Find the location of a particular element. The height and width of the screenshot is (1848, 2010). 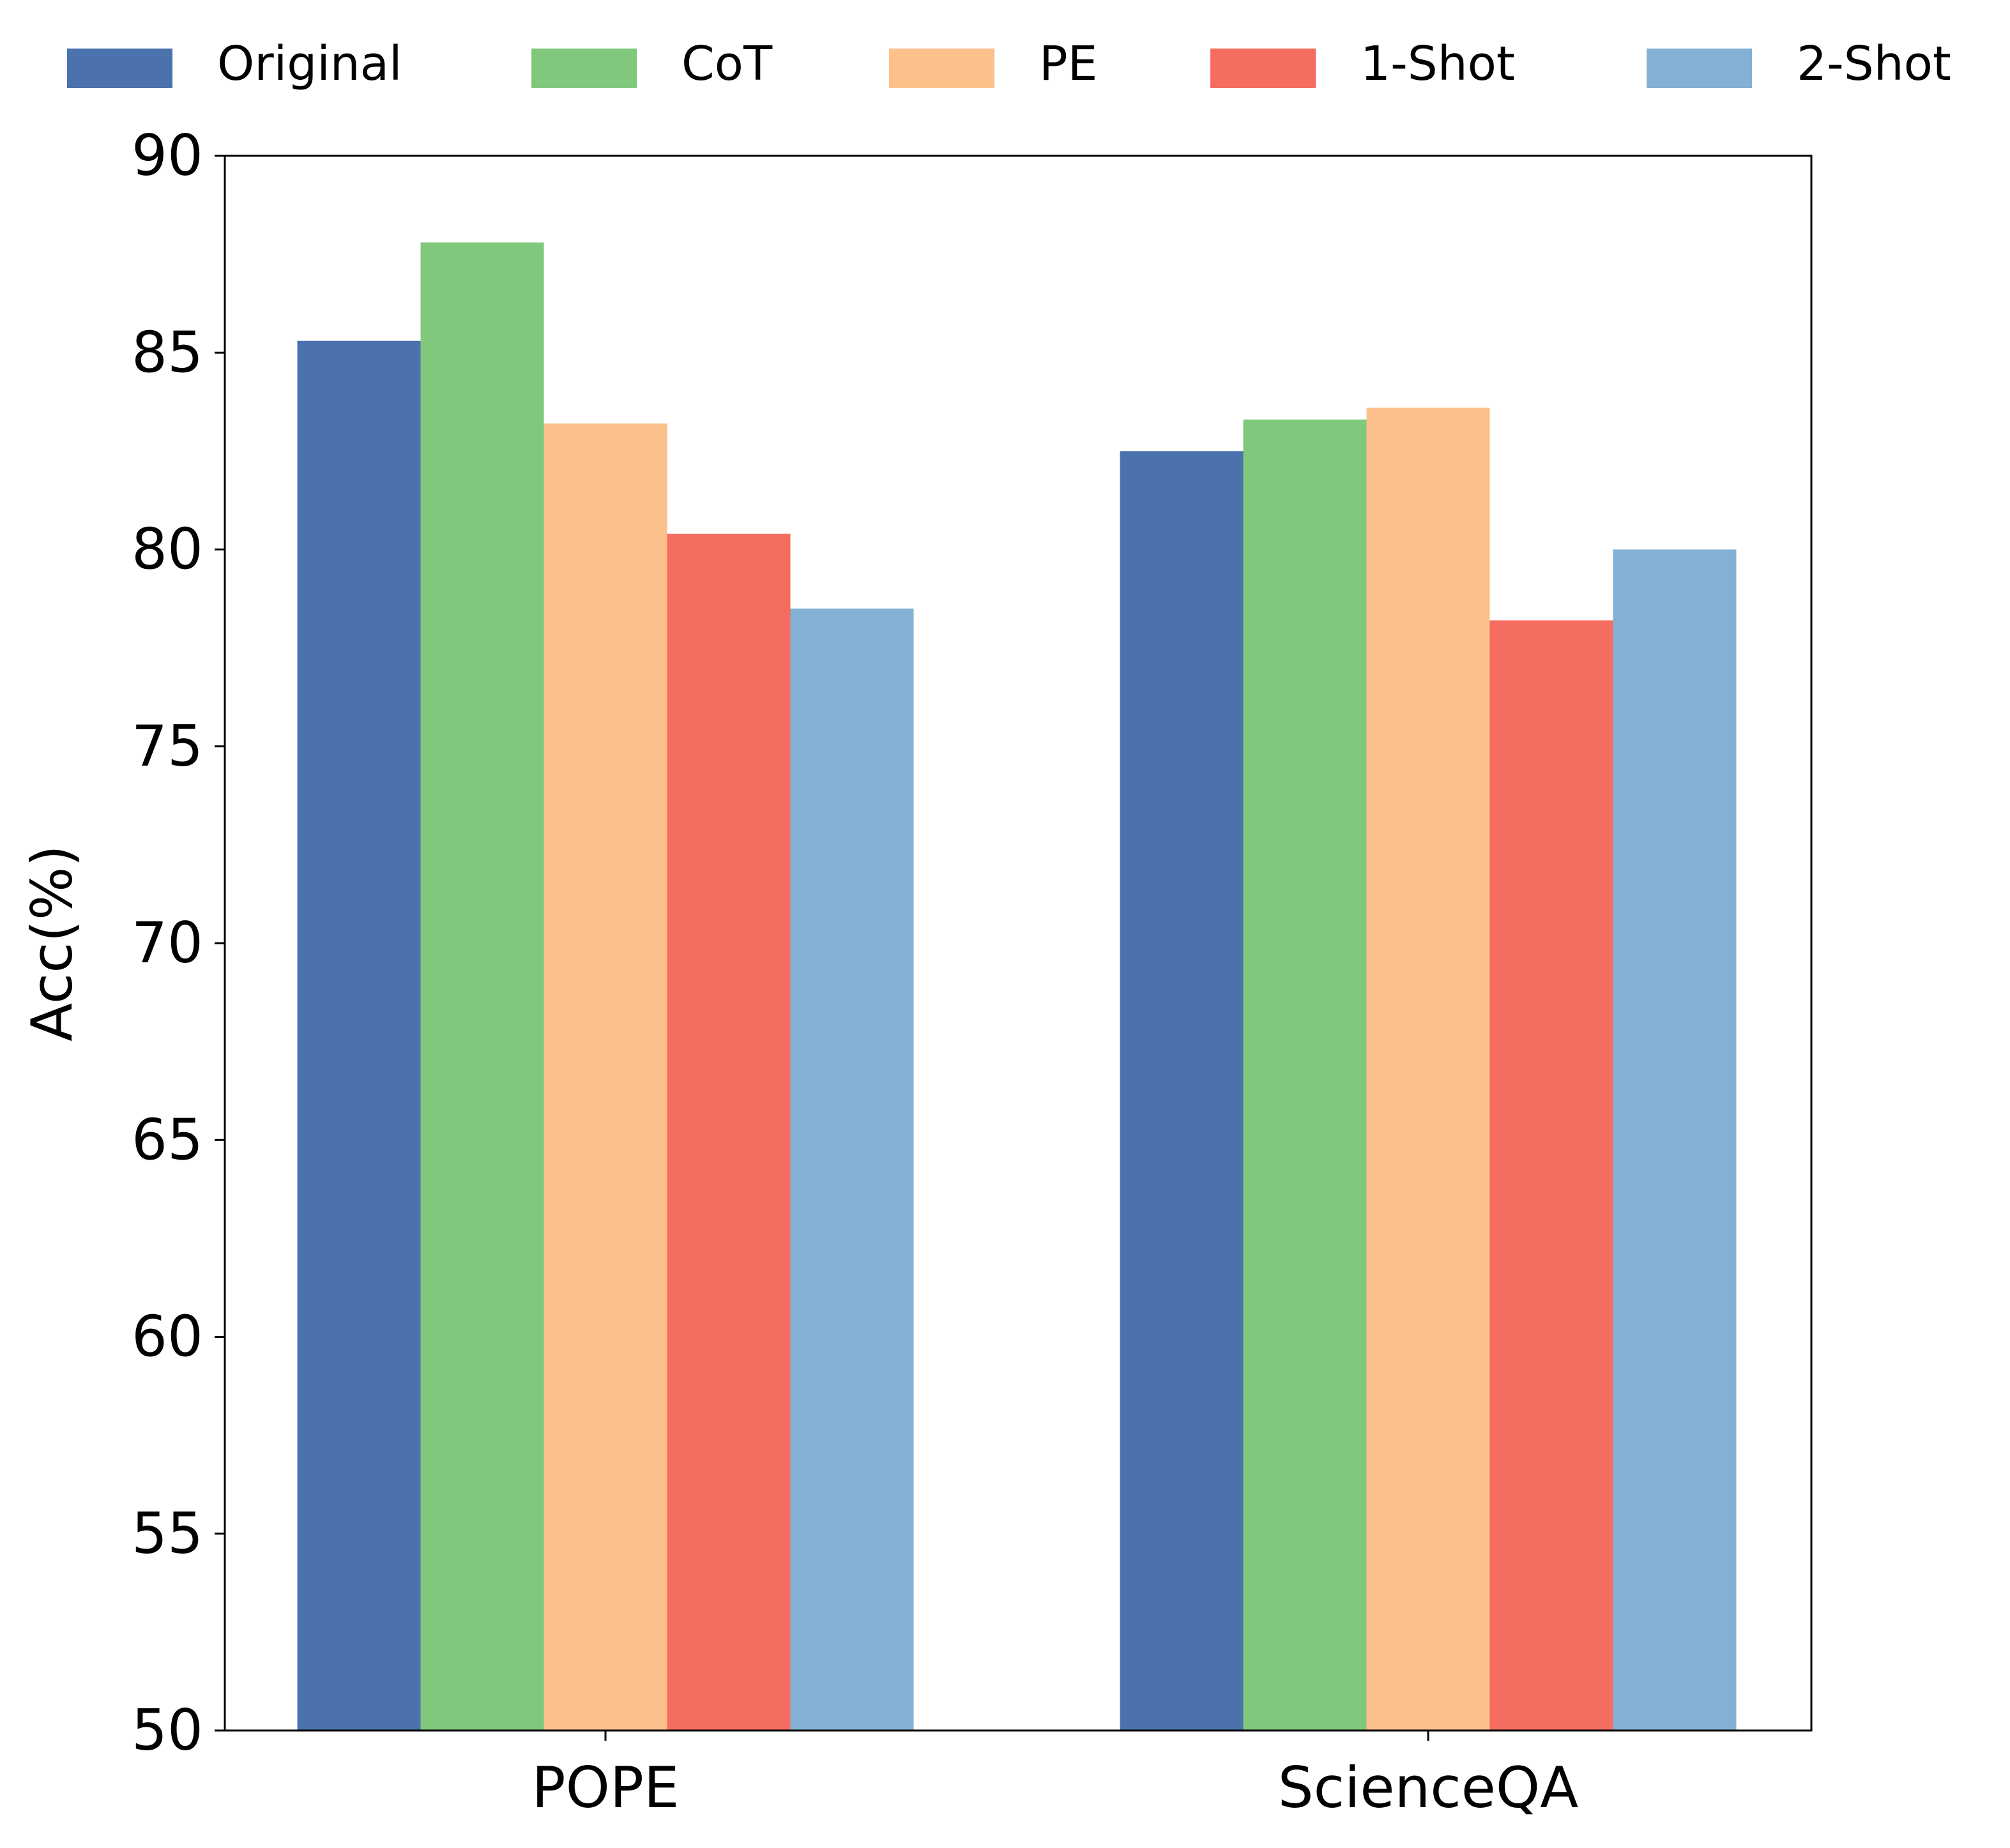

bar-scienceqa-2-shot is located at coordinates (1675, 1140).